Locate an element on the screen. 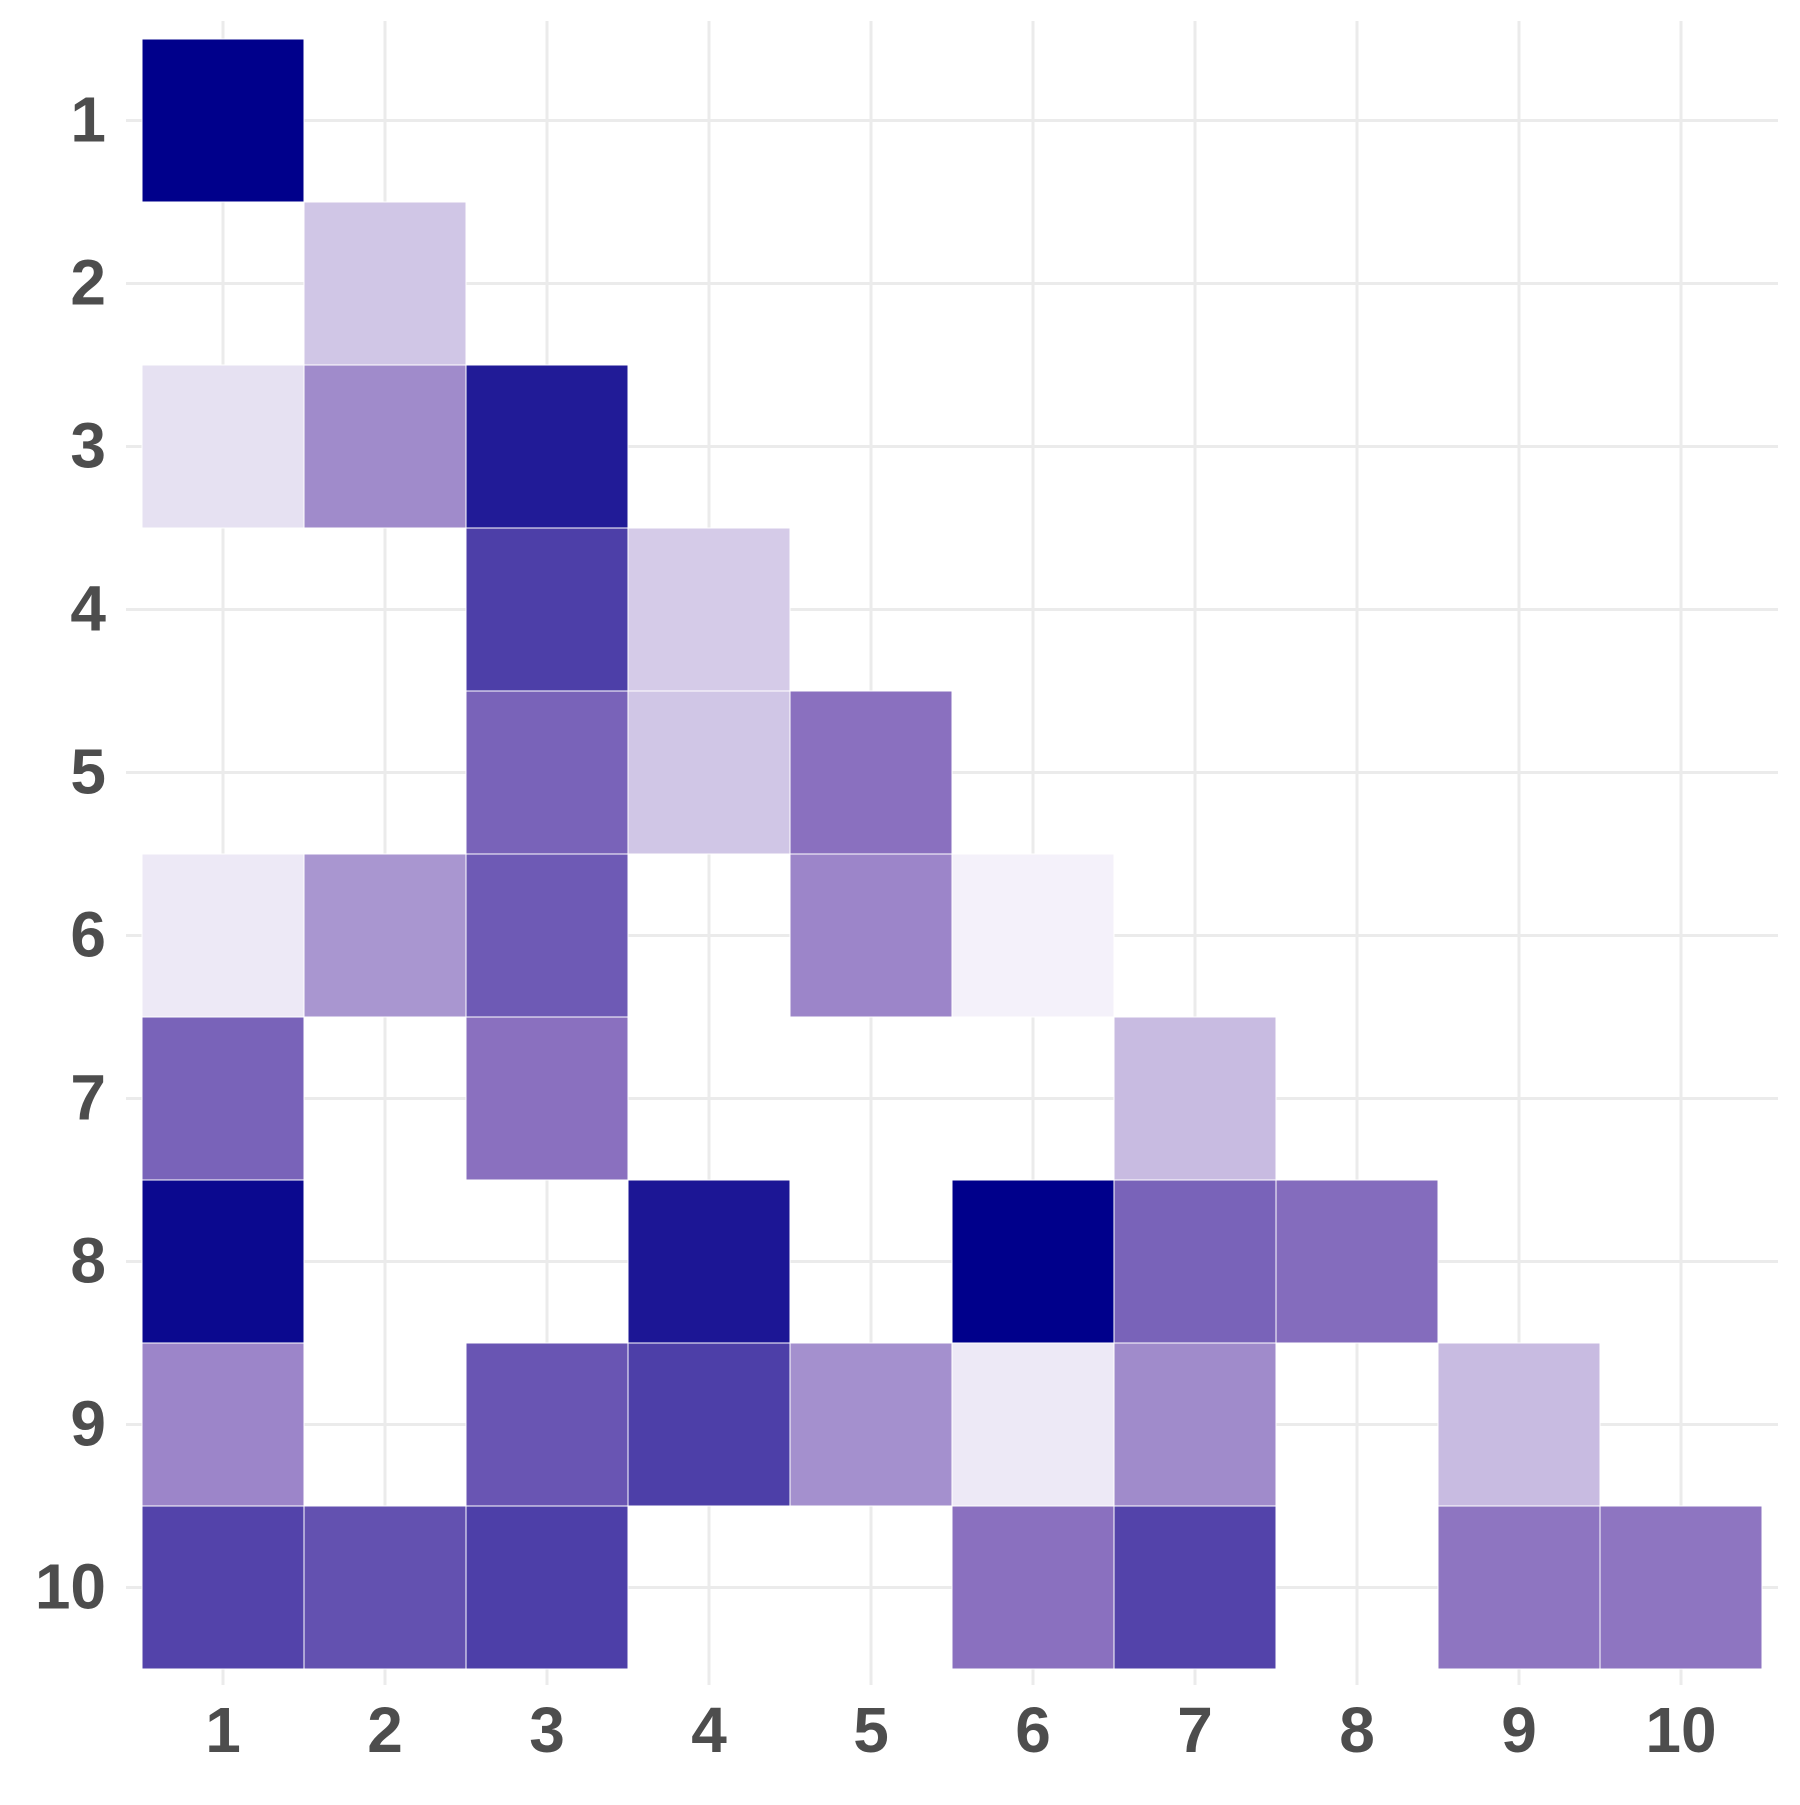 The width and height of the screenshot is (1800, 1805). x-tick-label: 4 is located at coordinates (709, 1730).